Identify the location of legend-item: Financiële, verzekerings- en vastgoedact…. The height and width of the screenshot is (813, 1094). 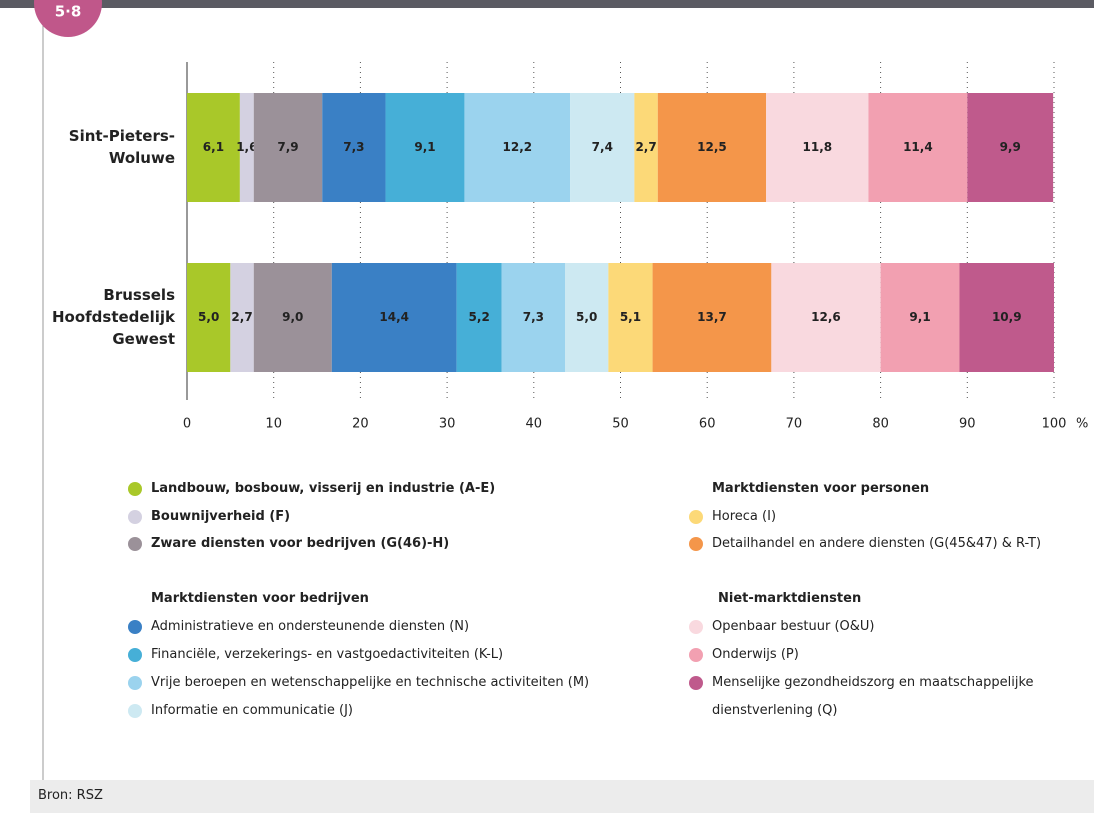
(409, 655).